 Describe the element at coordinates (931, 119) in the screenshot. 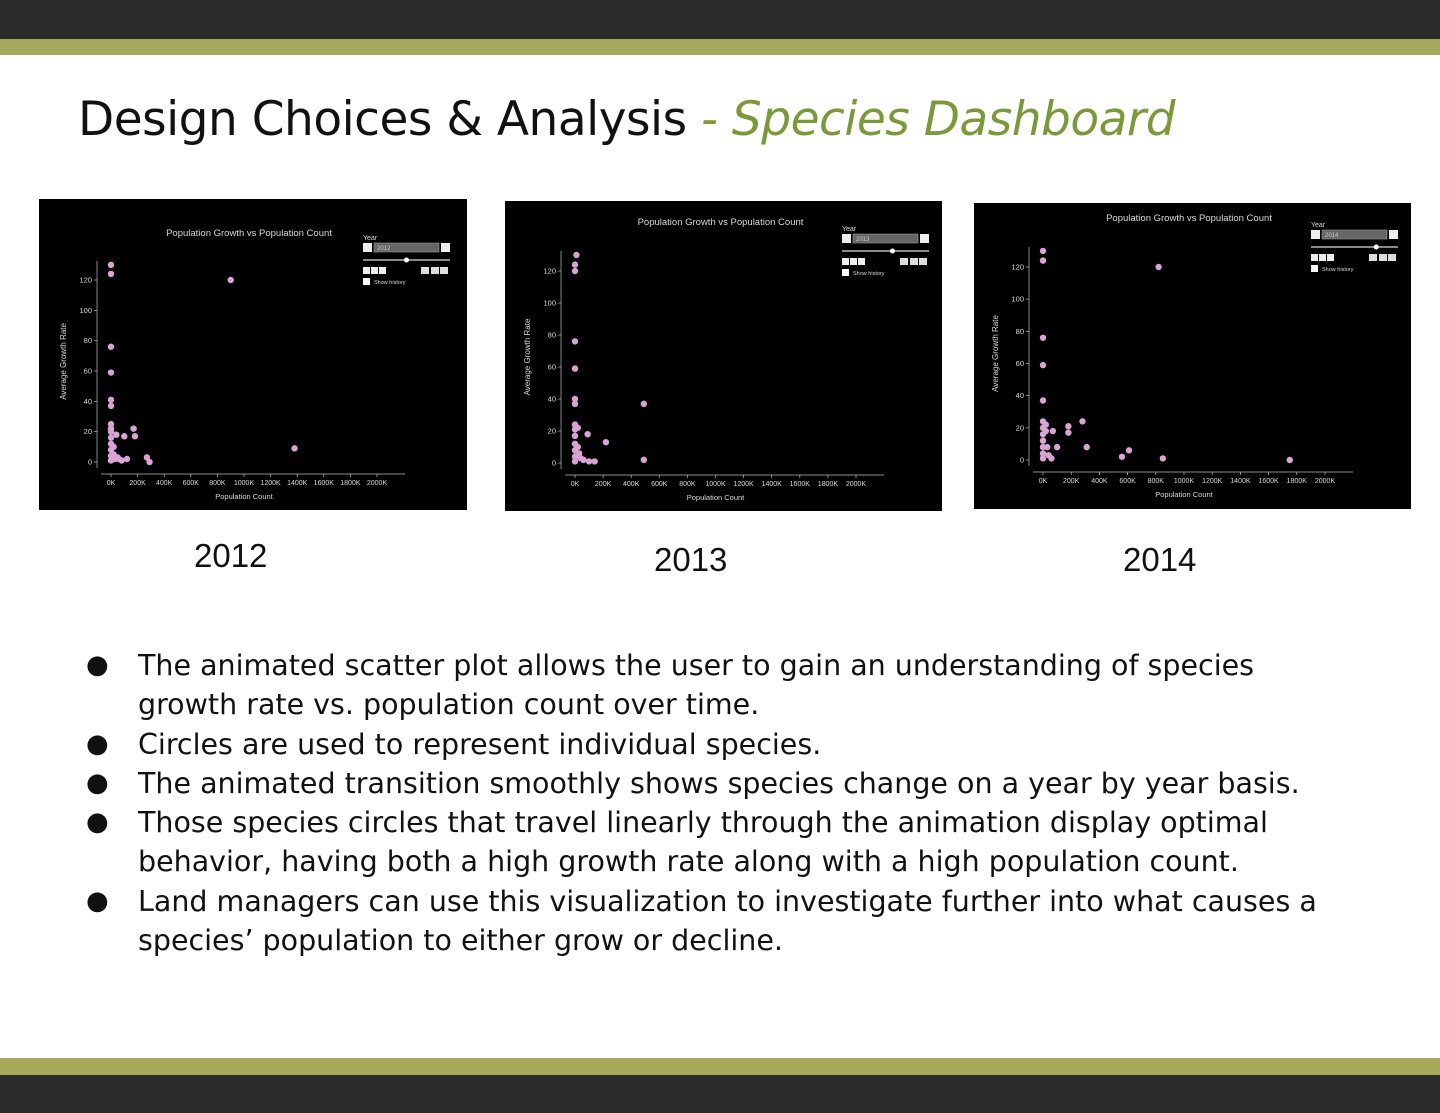

I see `title-accent: - Species Dashboard` at that location.